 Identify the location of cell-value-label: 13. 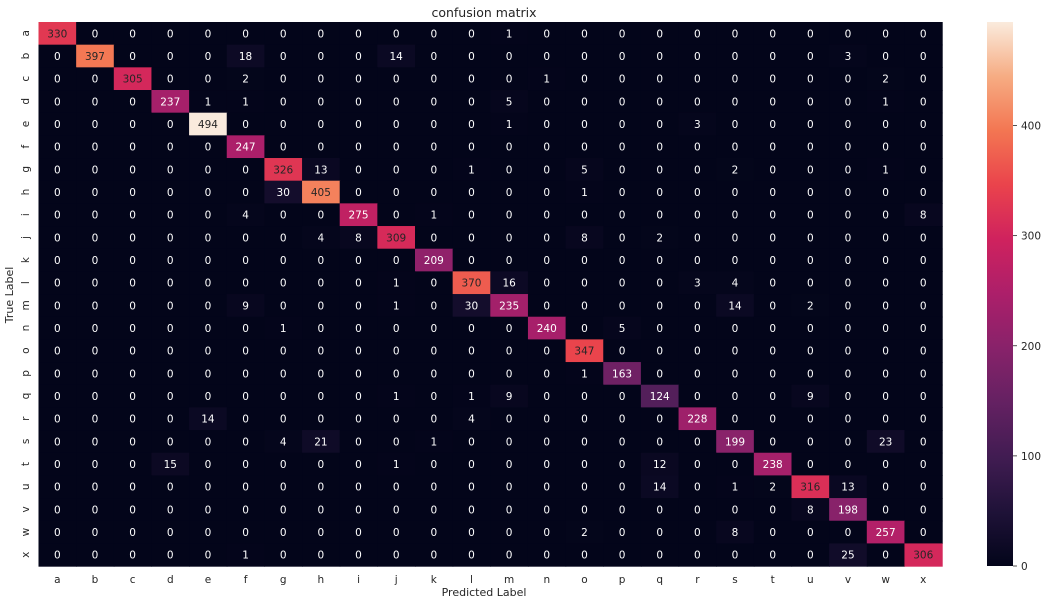
(847, 488).